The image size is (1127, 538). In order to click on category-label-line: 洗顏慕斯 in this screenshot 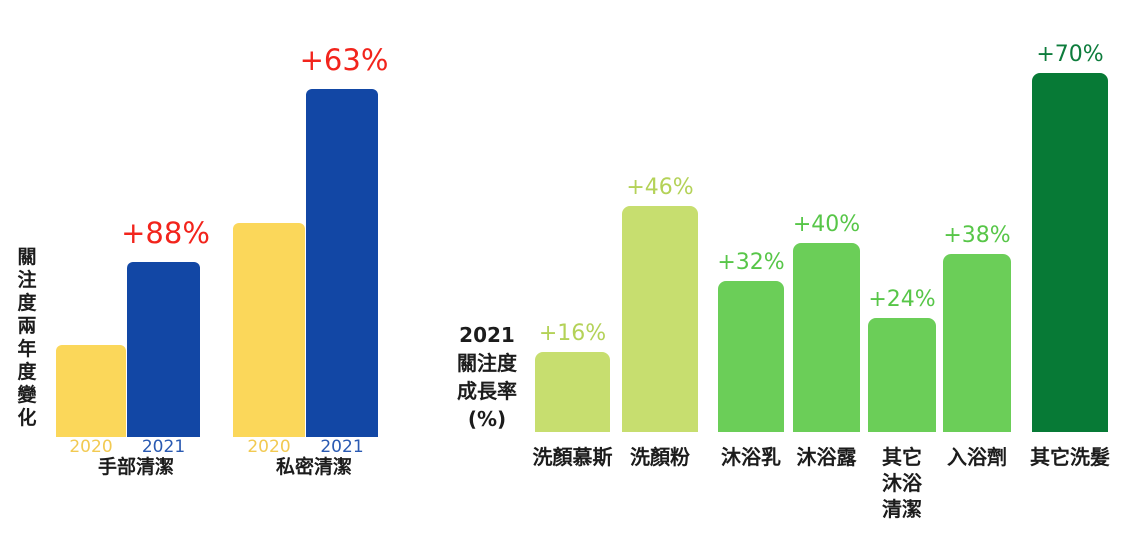, I will do `click(572, 457)`.